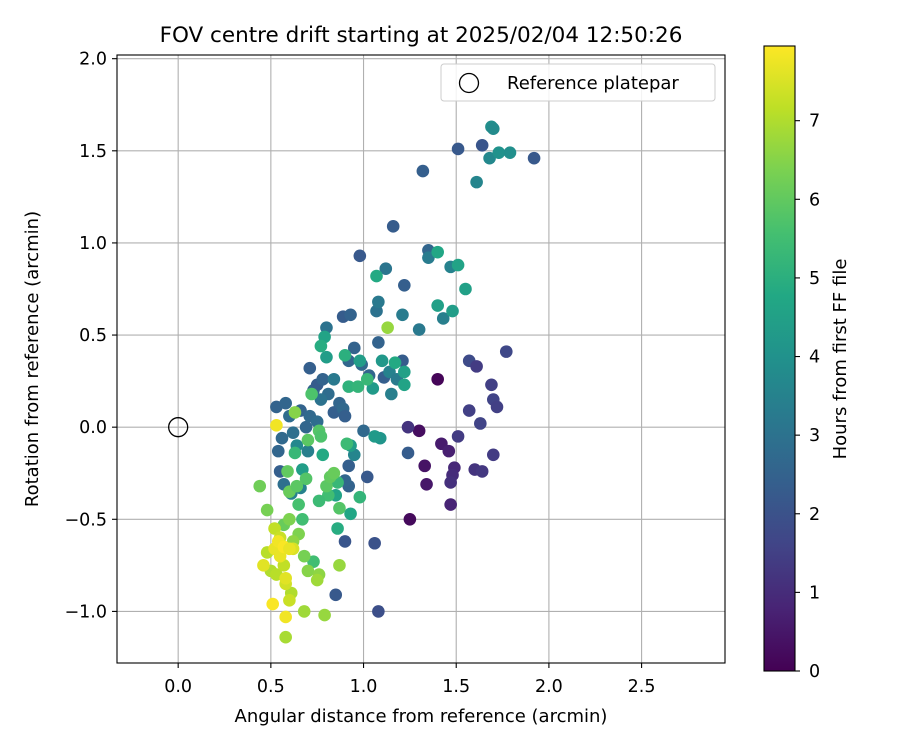 This screenshot has height=750, width=900. I want to click on y-axis-label: Rotation from reference (arcmin), so click(32, 359).